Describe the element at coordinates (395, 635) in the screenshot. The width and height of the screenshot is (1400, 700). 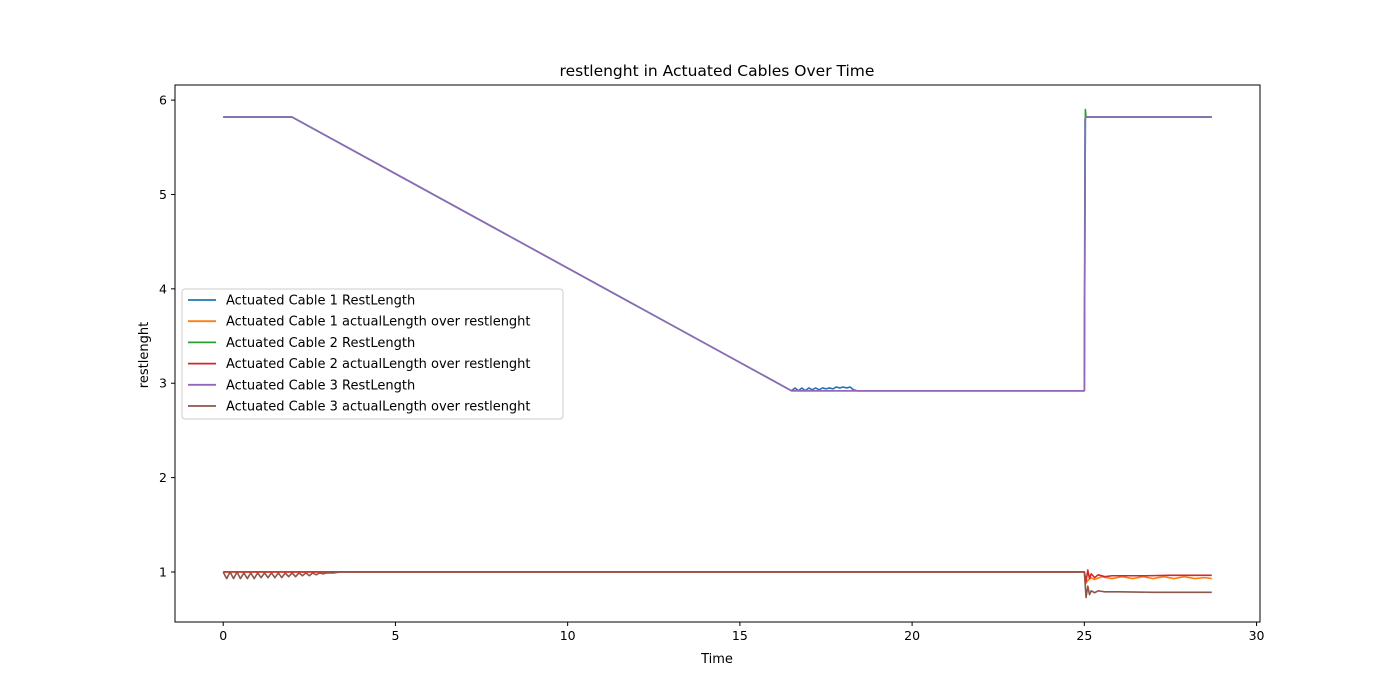
I see `x-tick-label: 5` at that location.